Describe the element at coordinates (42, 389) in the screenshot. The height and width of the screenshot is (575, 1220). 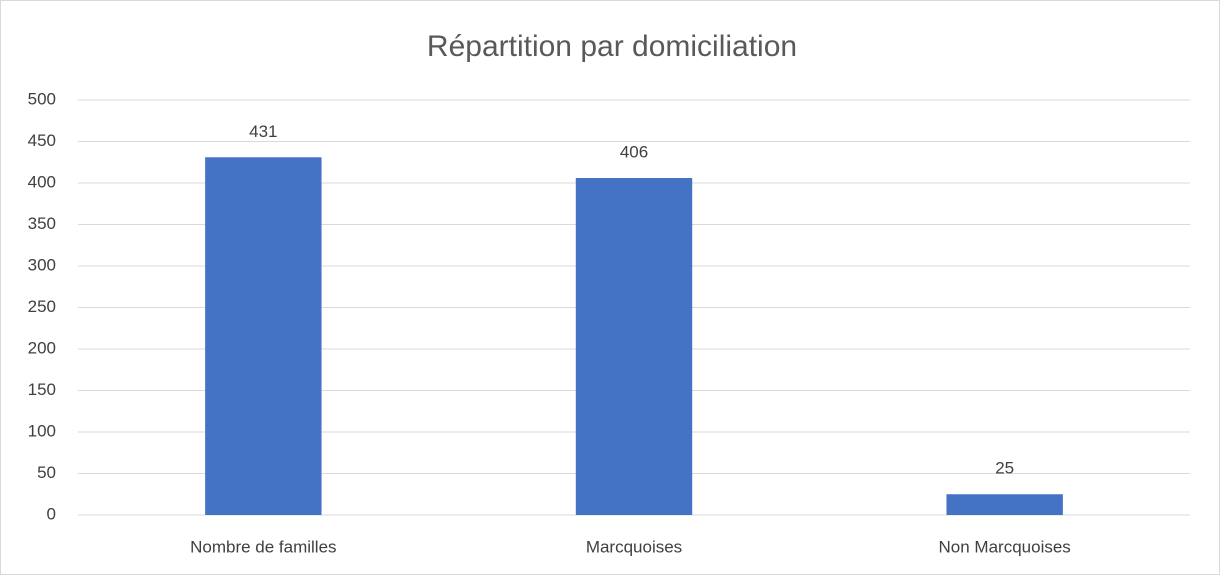
I see `y-tick-label: 150` at that location.